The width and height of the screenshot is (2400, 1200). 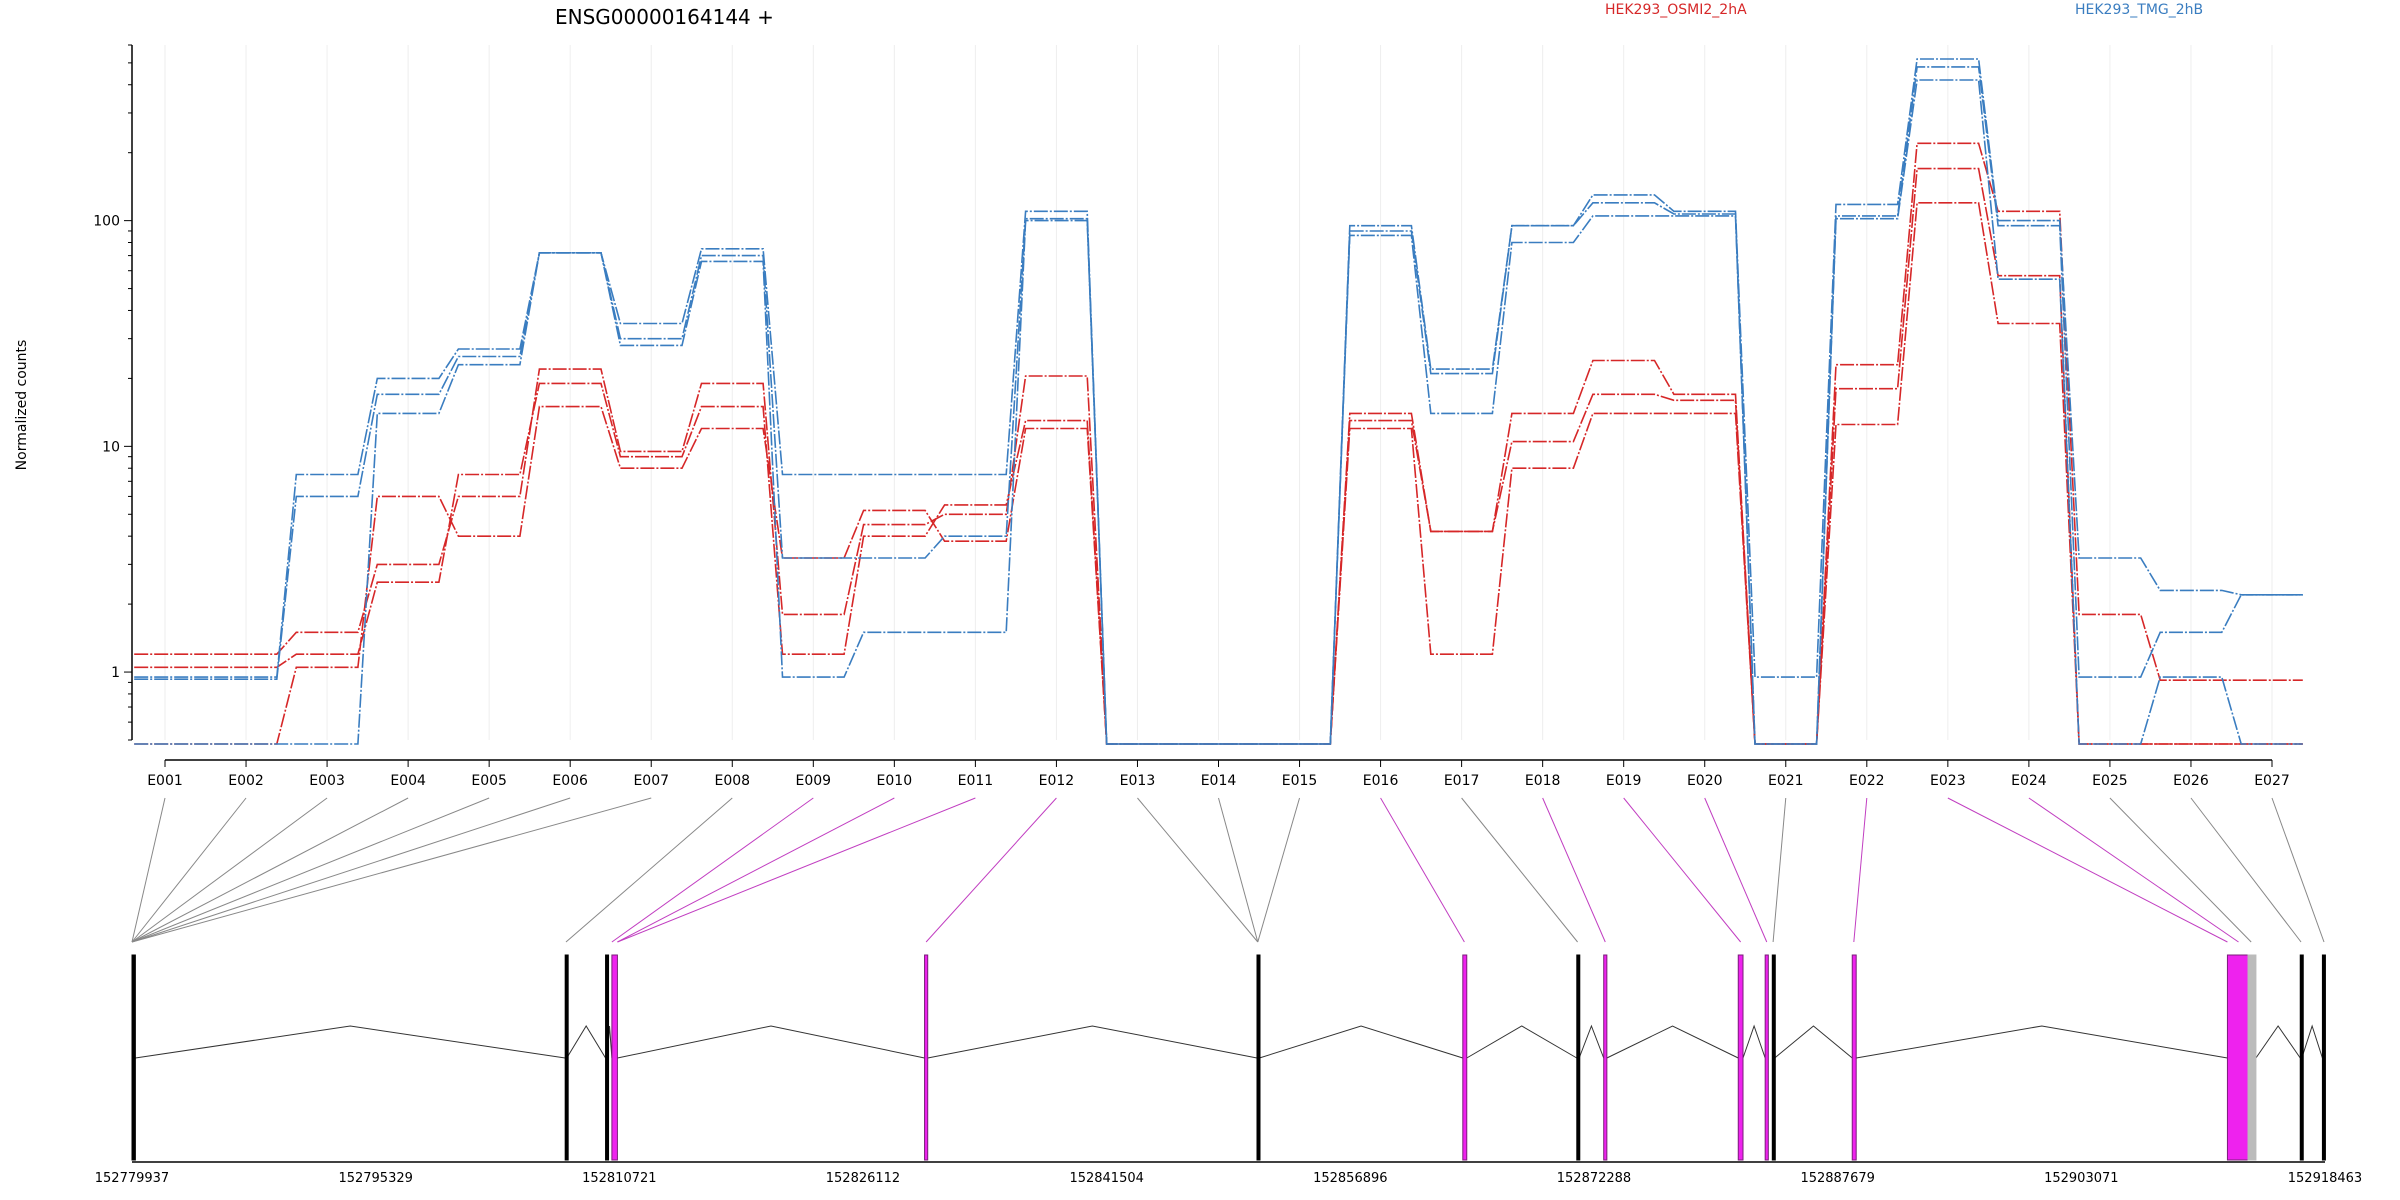 I want to click on exon-label: E006, so click(x=570, y=781).